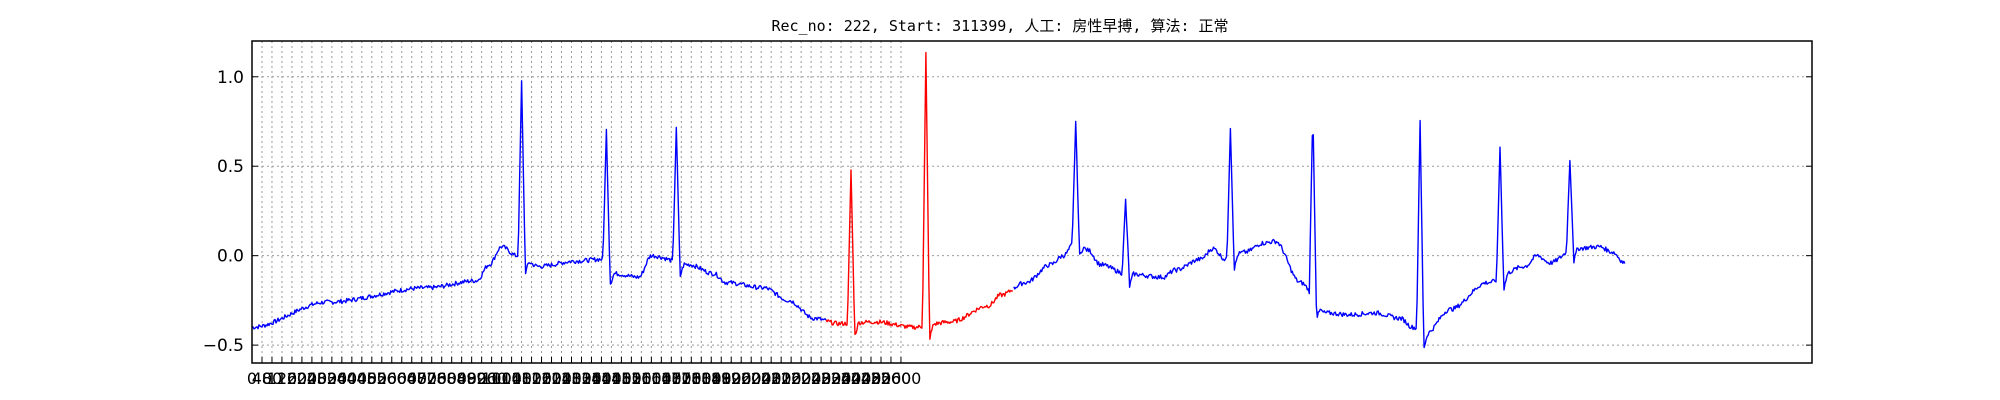 The image size is (2000, 400). What do you see at coordinates (751, 378) in the screenshot?
I see `x-tick-label: 2000` at bounding box center [751, 378].